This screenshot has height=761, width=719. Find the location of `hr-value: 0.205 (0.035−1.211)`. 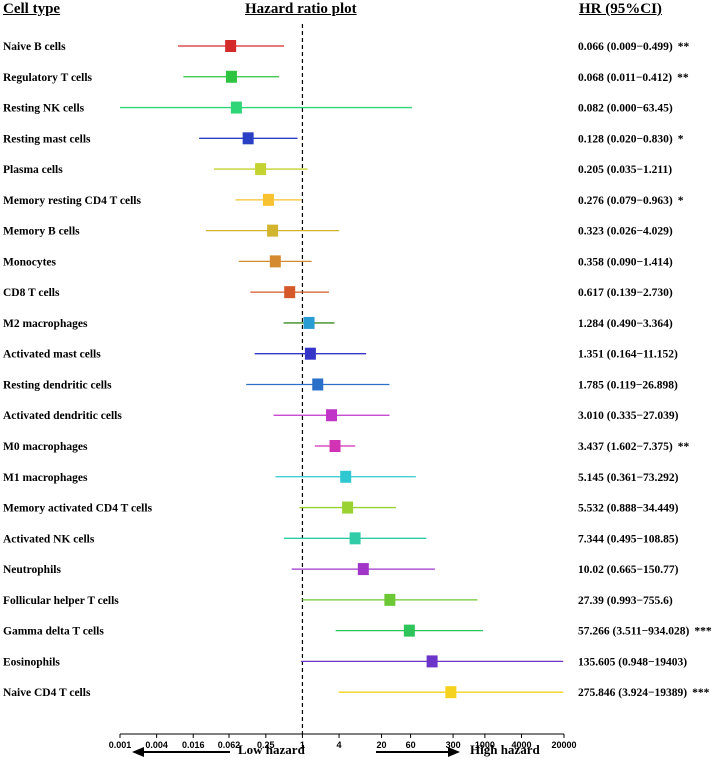

hr-value: 0.205 (0.035−1.211) is located at coordinates (625, 170).